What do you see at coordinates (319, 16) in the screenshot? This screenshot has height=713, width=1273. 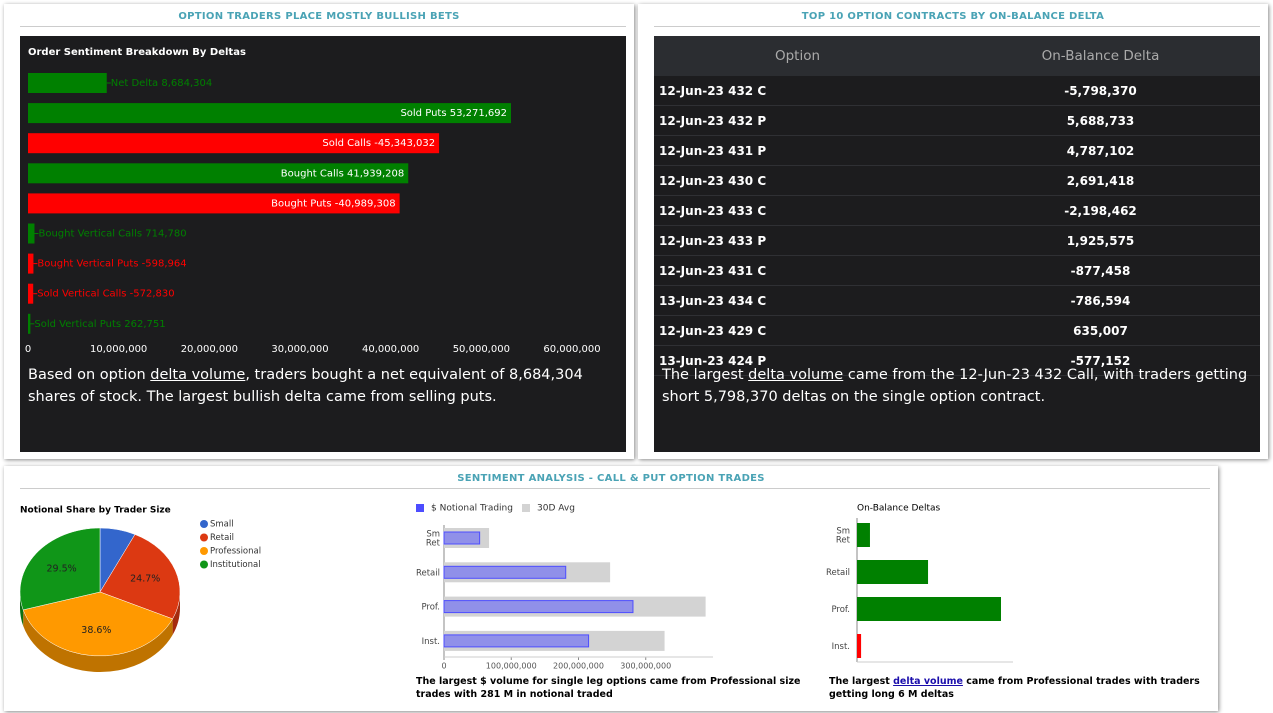 I see `panel-title: OPTION TRADERS PLACE MOSTLY BULLISH BETS` at bounding box center [319, 16].